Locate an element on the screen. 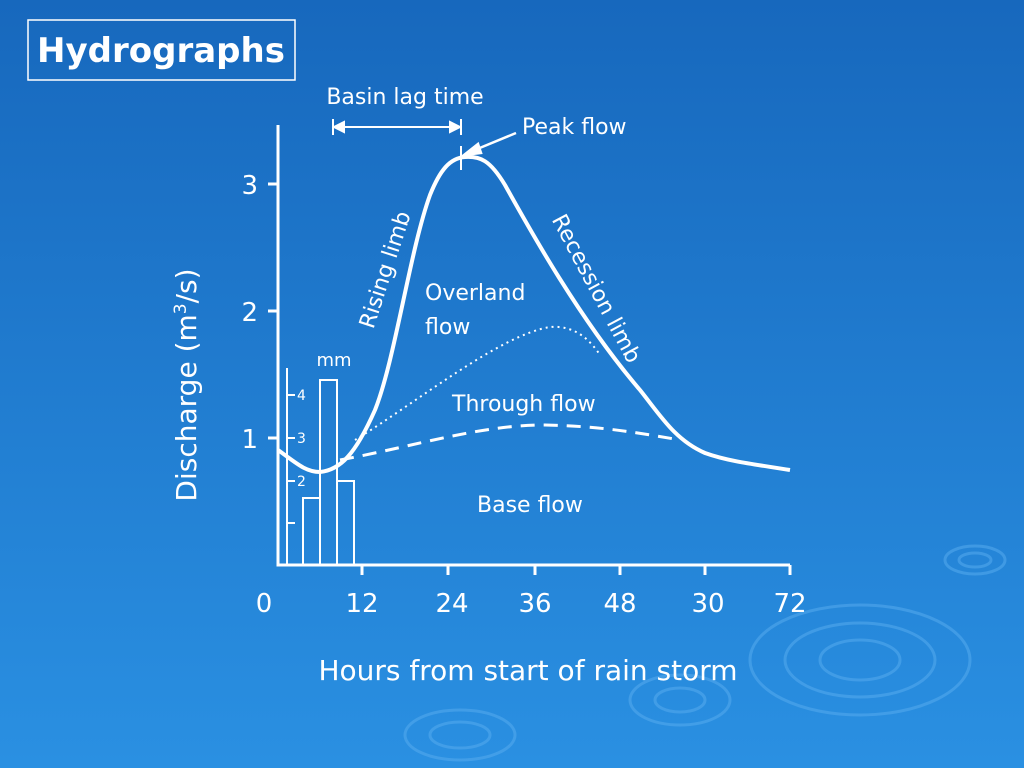 The height and width of the screenshot is (768, 1024). peak-arrow is located at coordinates (488, 144).